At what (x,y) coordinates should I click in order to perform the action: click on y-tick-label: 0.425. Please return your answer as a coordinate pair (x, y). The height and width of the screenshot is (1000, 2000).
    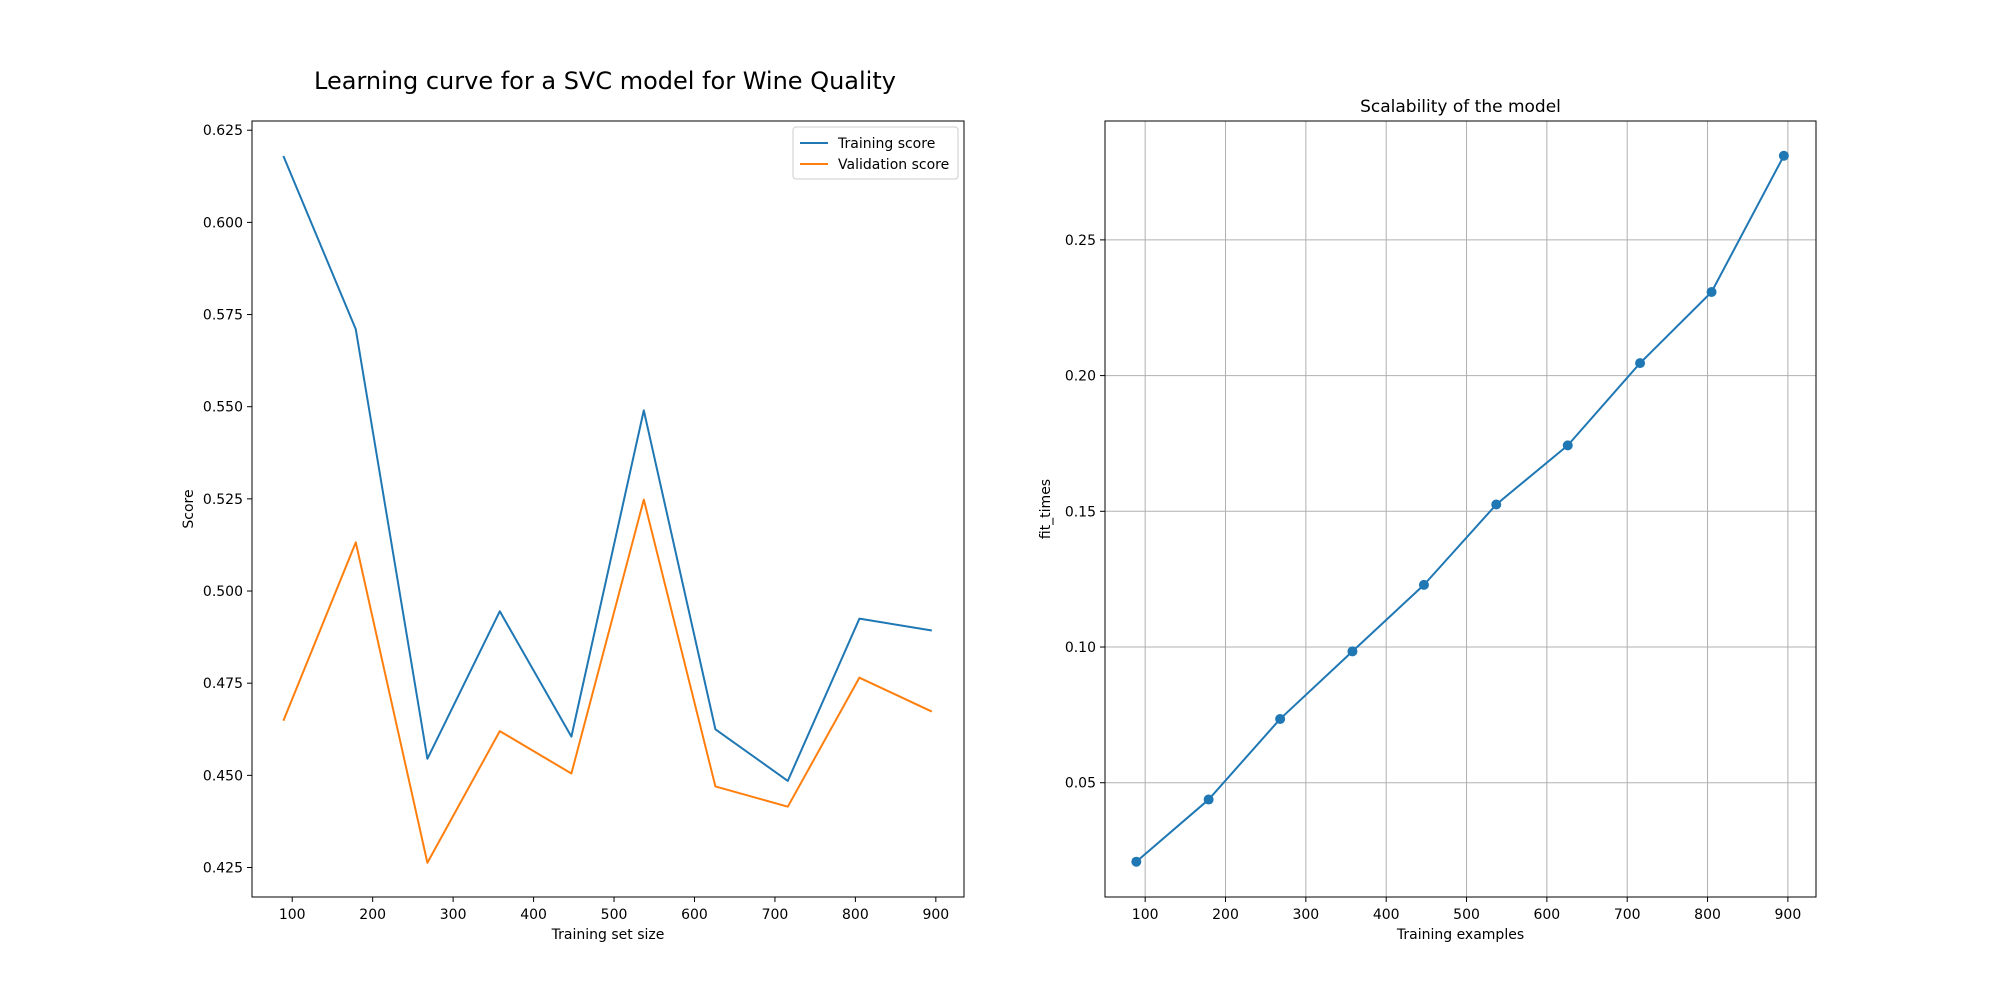
    Looking at the image, I should click on (223, 869).